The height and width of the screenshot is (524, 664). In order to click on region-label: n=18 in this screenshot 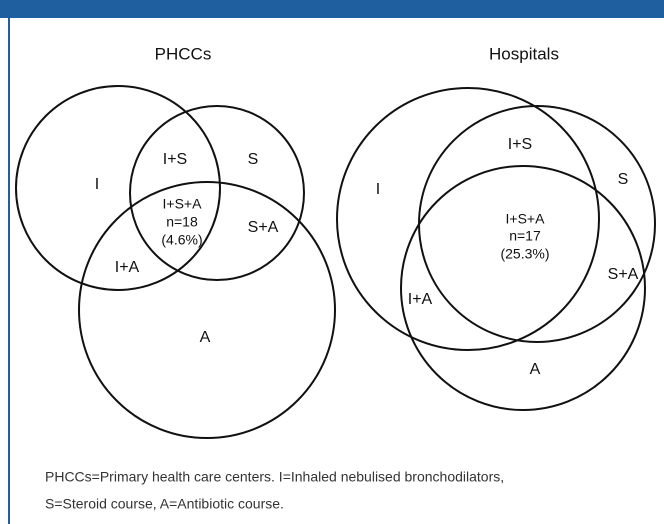, I will do `click(182, 222)`.